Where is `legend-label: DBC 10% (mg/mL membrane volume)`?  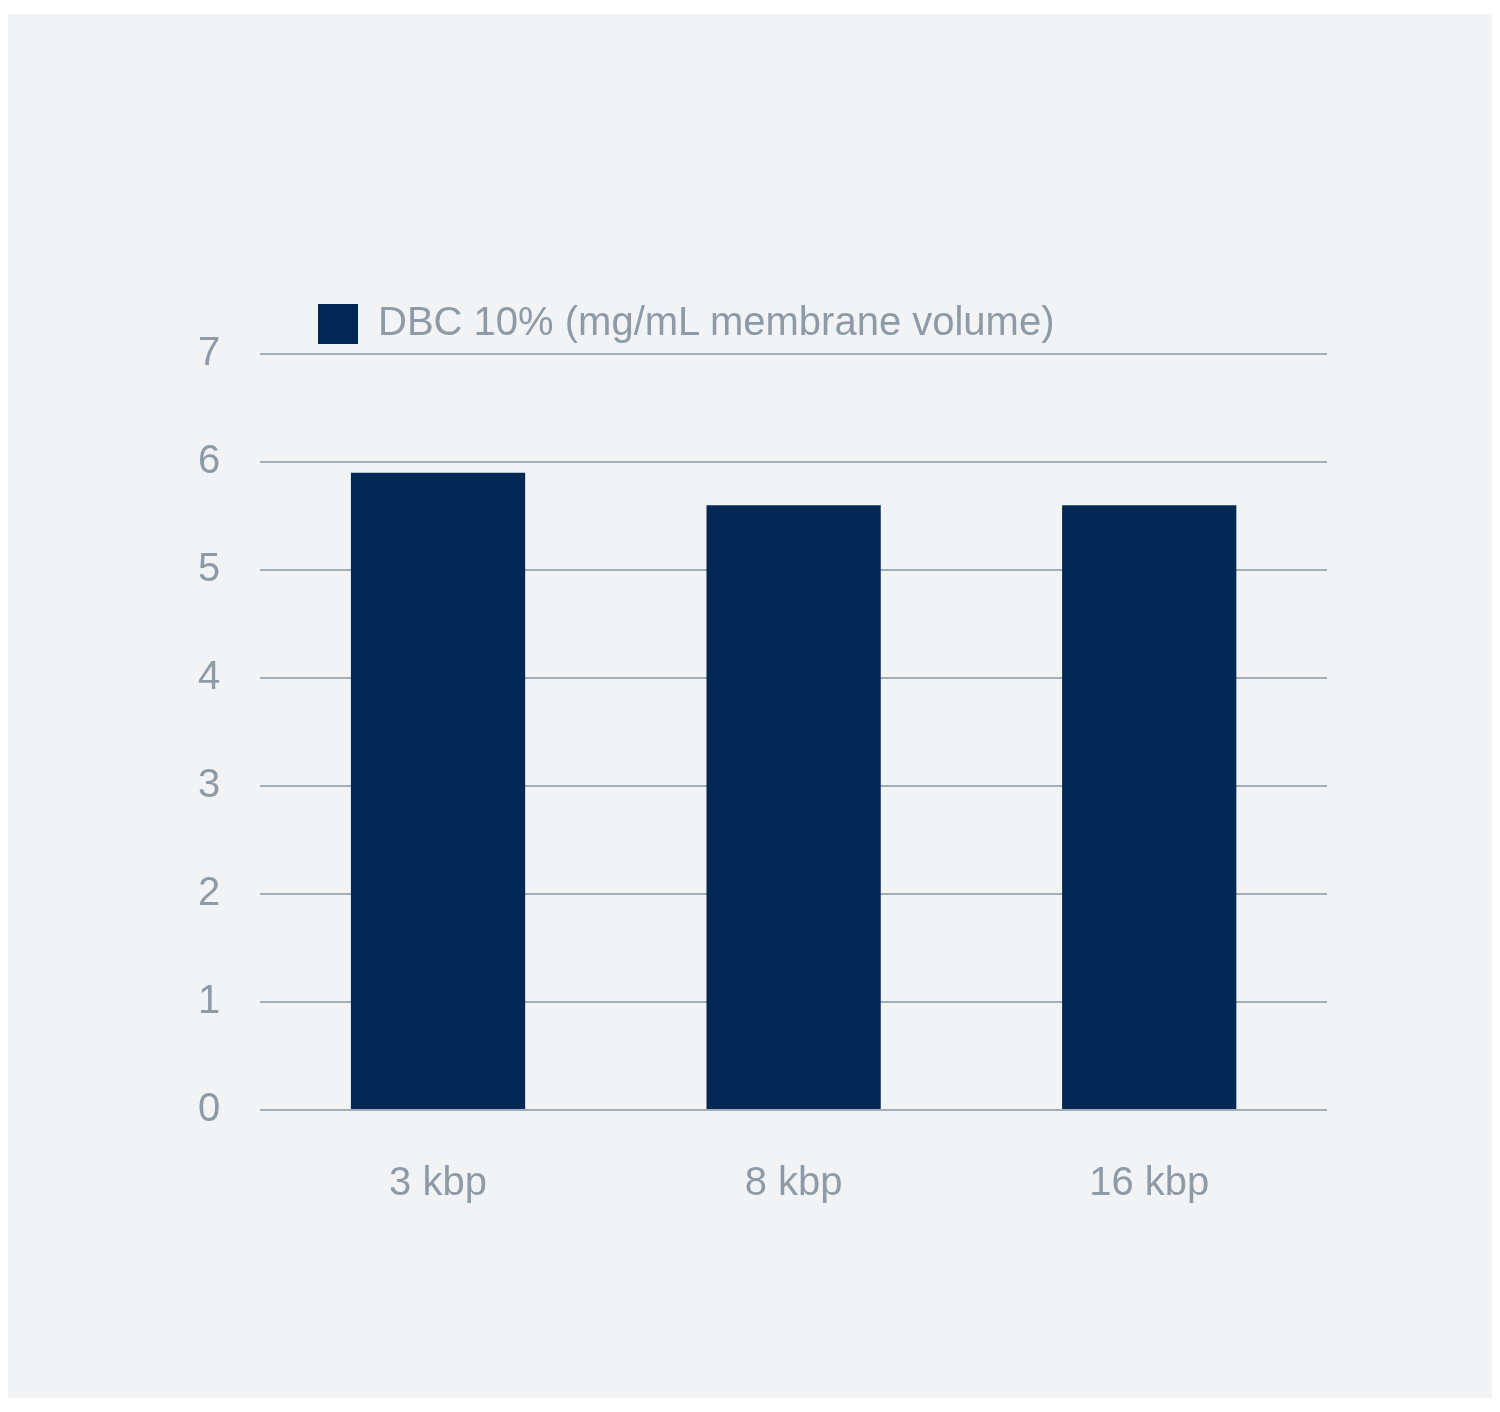 legend-label: DBC 10% (mg/mL membrane volume) is located at coordinates (716, 321).